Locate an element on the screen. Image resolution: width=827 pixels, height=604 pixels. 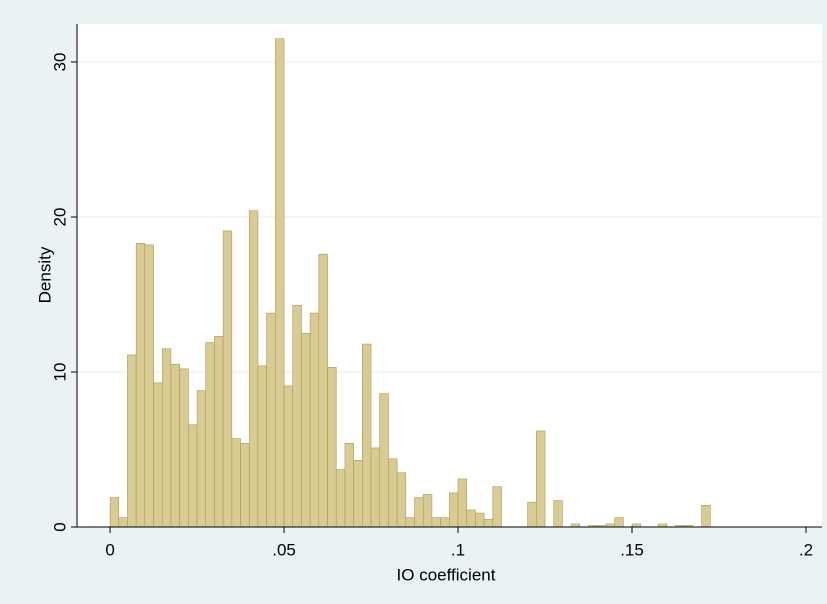
x-tick-label: .15 is located at coordinates (632, 549).